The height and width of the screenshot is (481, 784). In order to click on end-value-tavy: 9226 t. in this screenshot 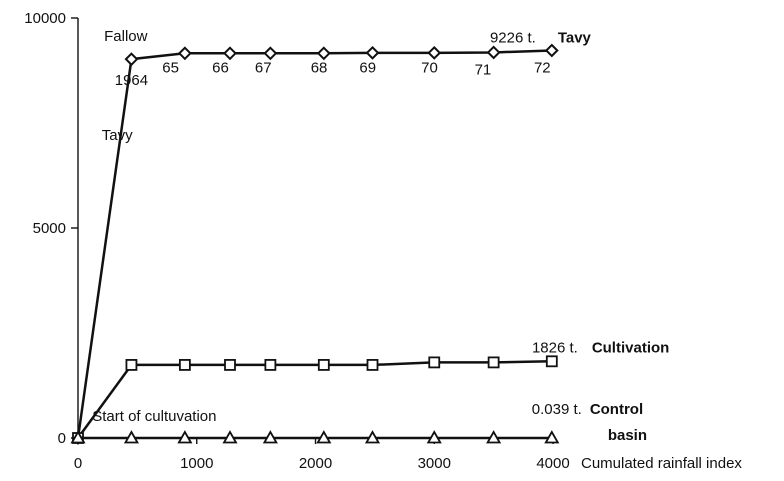, I will do `click(513, 38)`.